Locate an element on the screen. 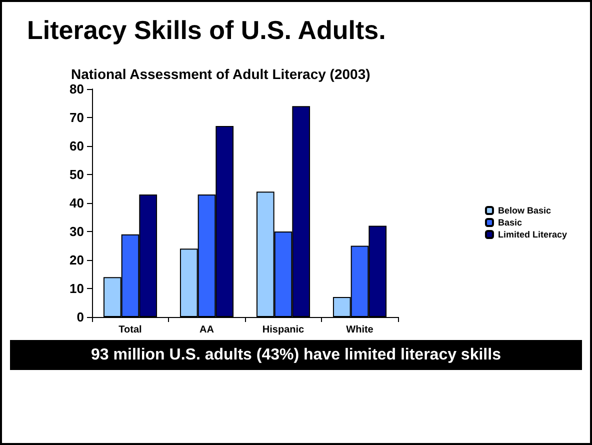  chart-subtitle: National Assessment of Adult Literacy (2003) is located at coordinates (220, 74).